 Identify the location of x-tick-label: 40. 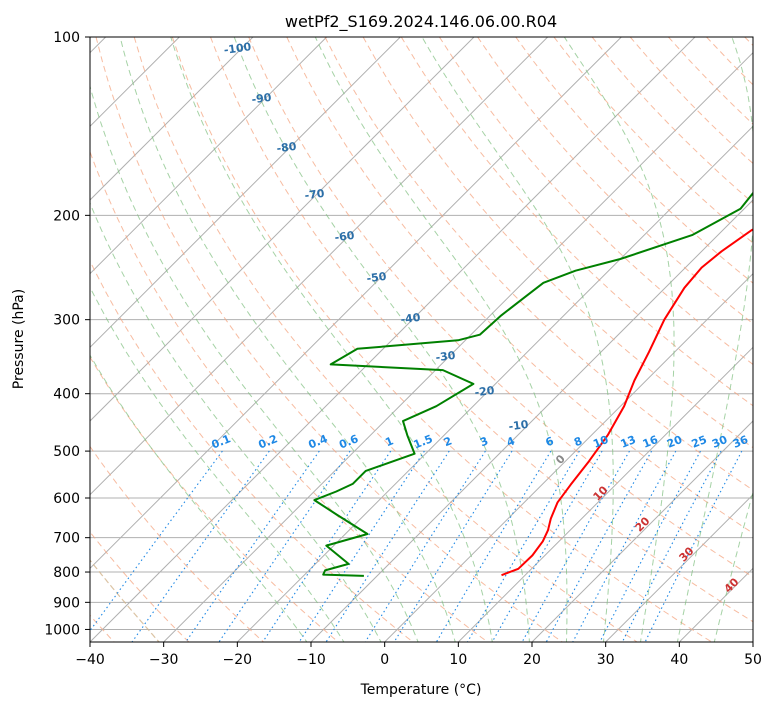
(679, 660).